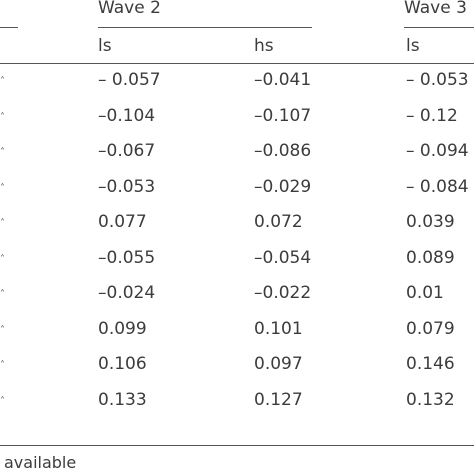 This screenshot has height=474, width=474. Describe the element at coordinates (122, 400) in the screenshot. I see `table-cell: 0.133` at that location.